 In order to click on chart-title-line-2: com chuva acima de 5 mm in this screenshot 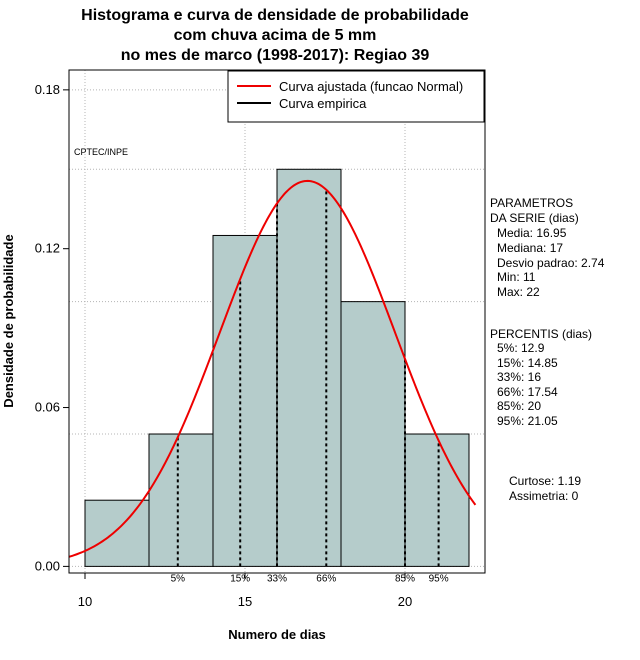, I will do `click(275, 35)`.